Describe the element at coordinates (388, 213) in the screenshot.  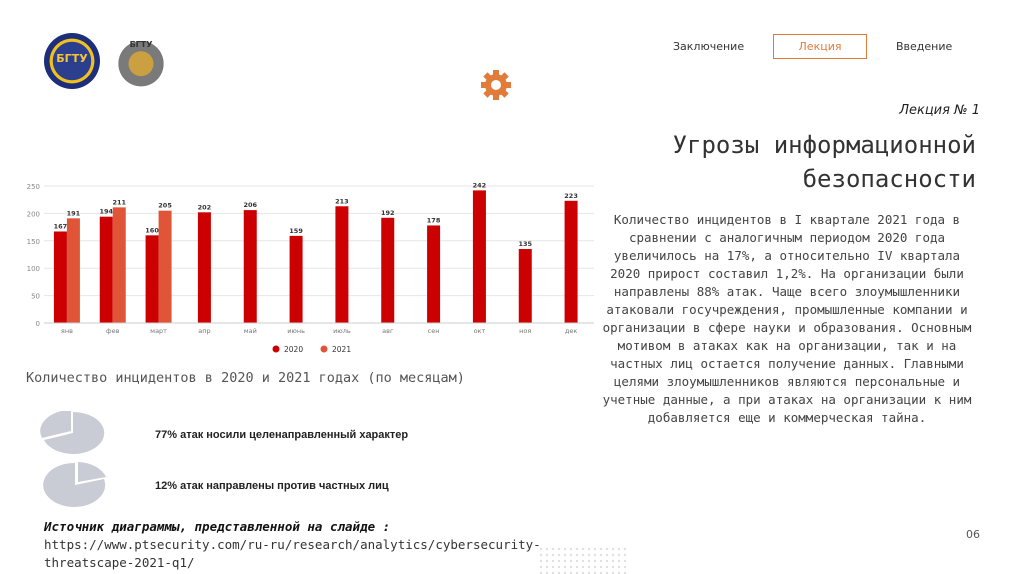
I see `data-label: 192` at that location.